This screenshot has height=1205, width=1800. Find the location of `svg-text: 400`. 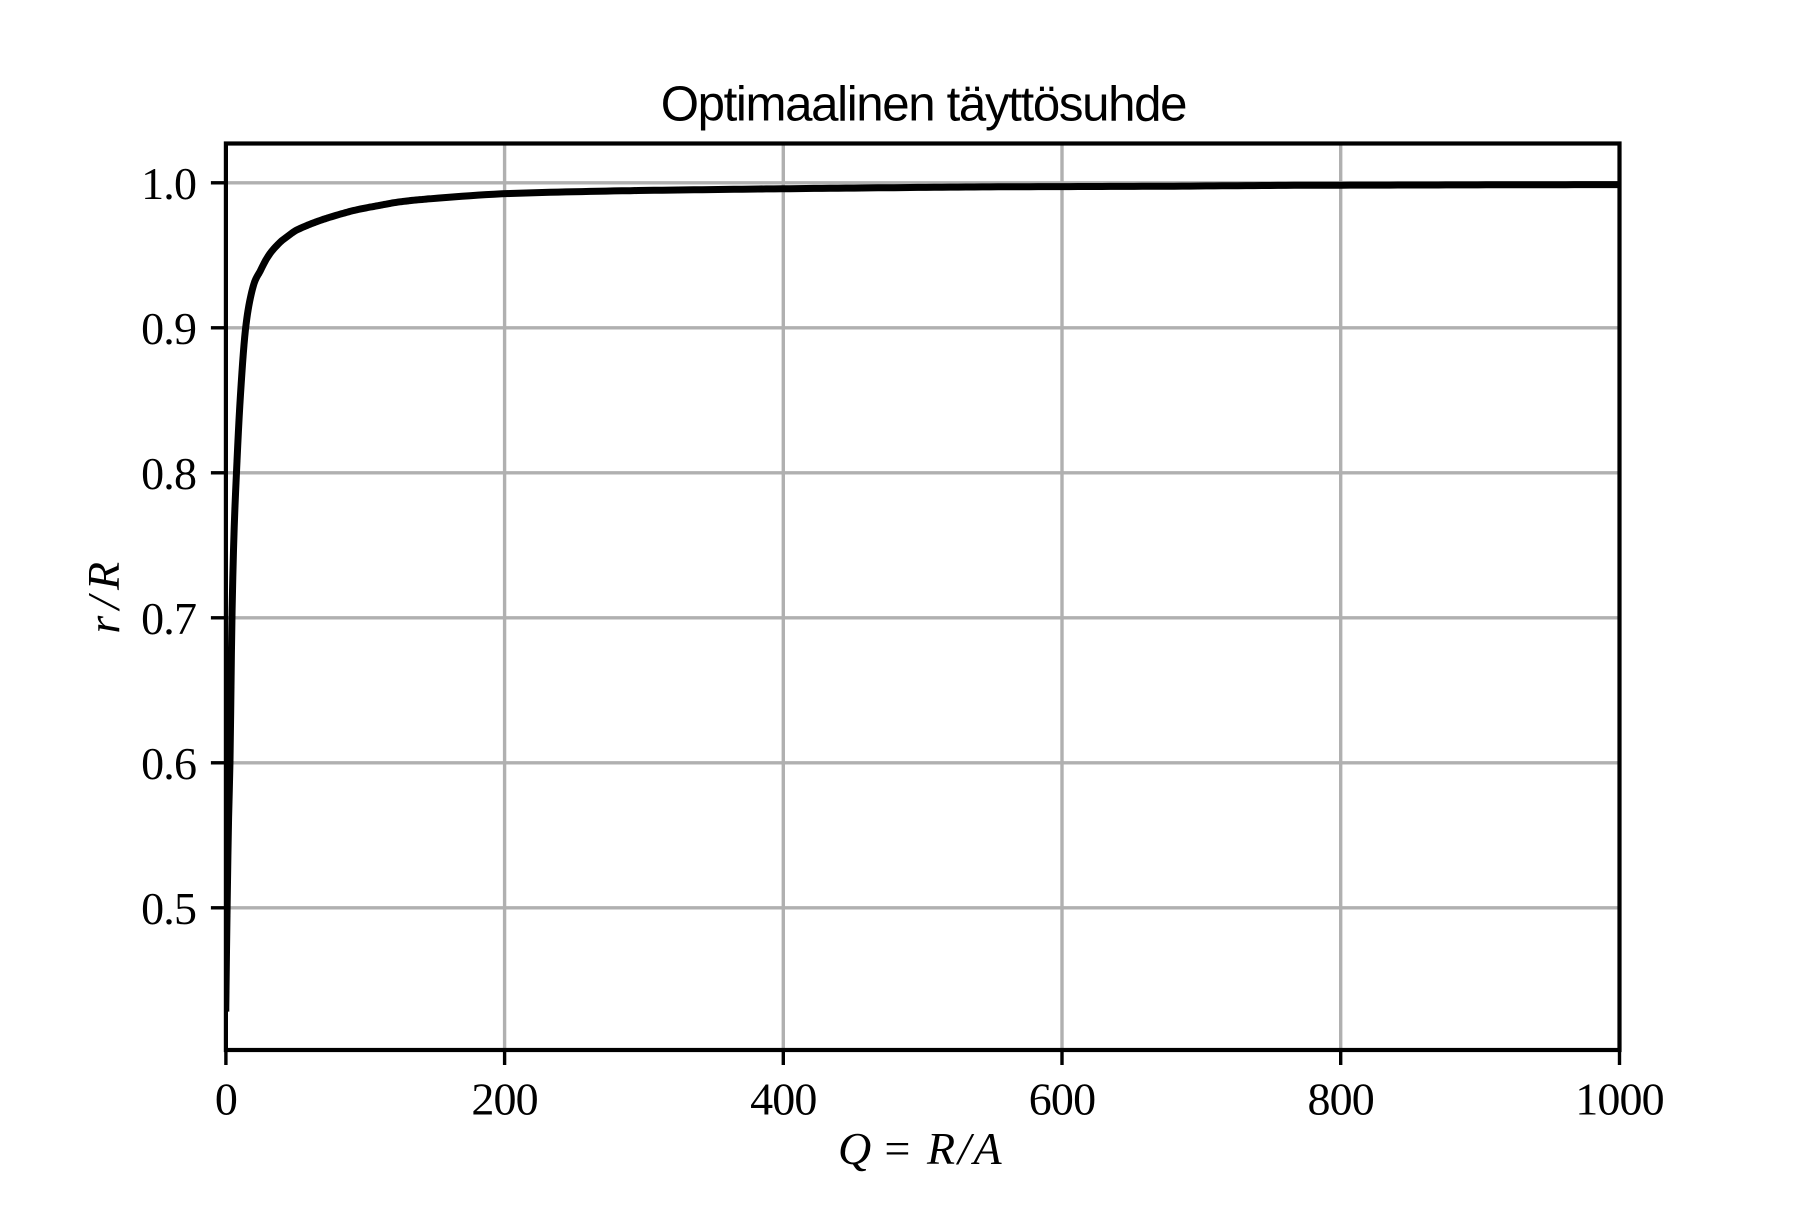

svg-text: 400 is located at coordinates (783, 1099).